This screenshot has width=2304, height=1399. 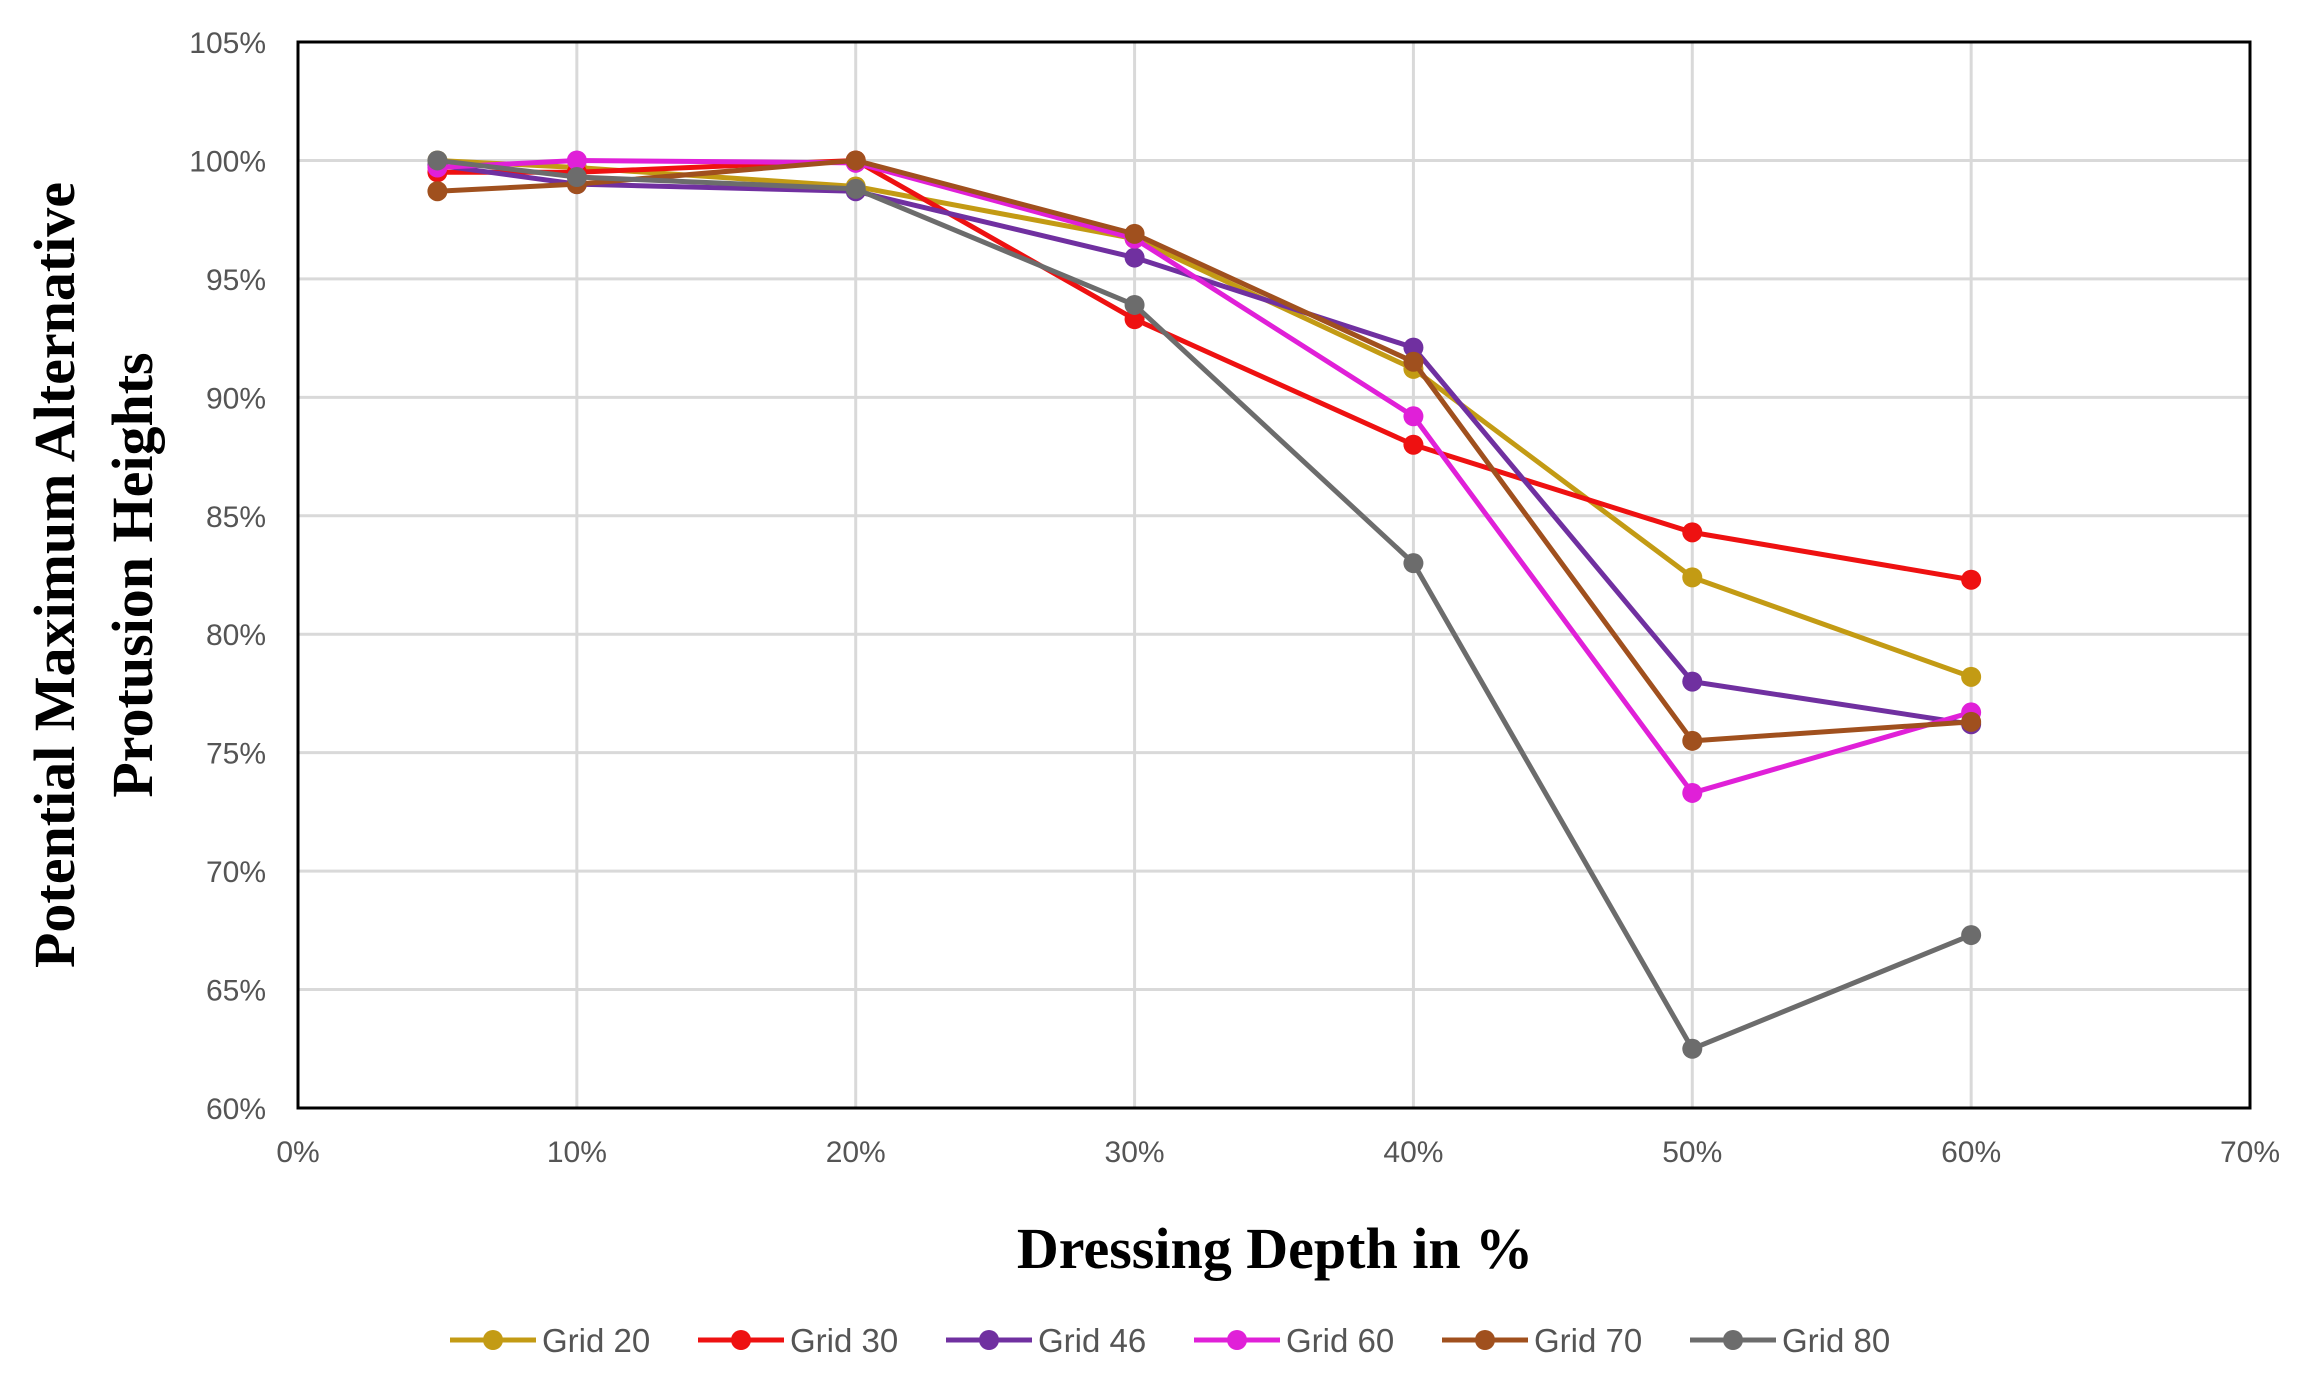 I want to click on y-tick-label: 100%, so click(x=227, y=161).